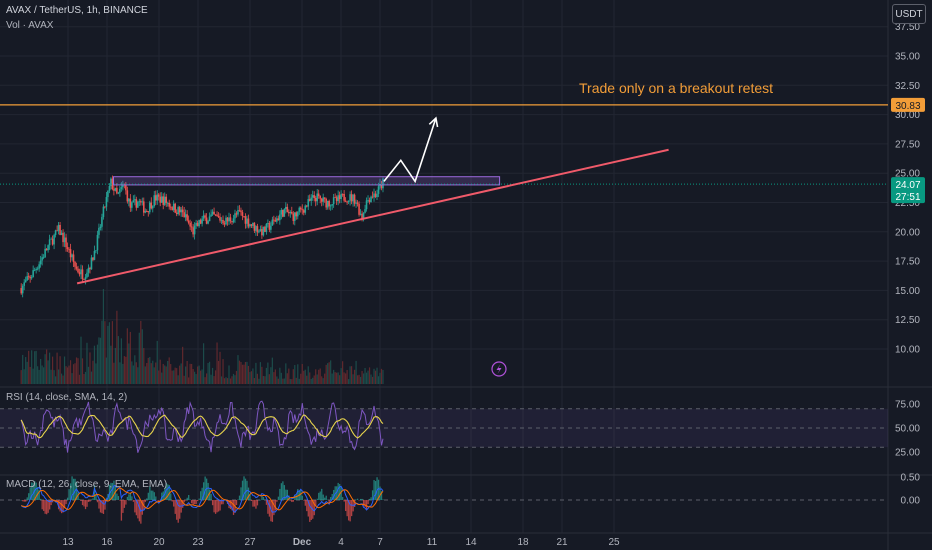 The height and width of the screenshot is (550, 932). I want to click on time-tick-label: Dec, so click(302, 542).